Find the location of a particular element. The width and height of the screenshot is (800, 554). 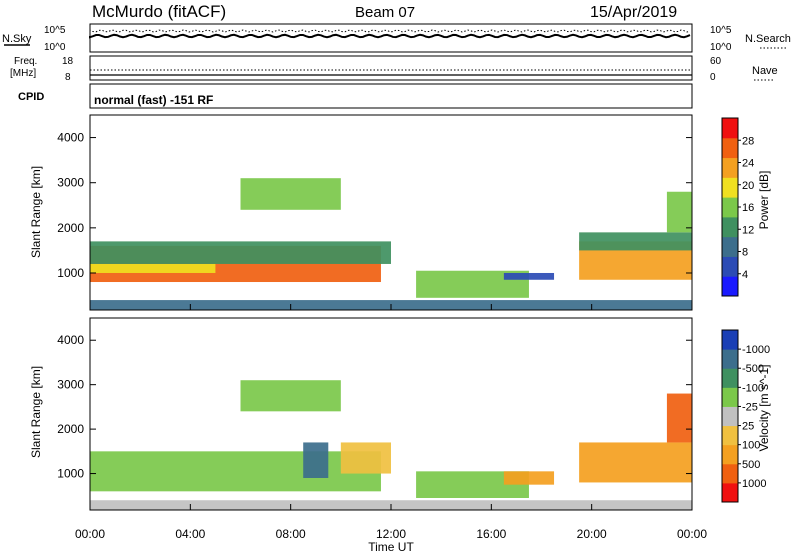

power-colorbar-label: Power [dB] is located at coordinates (764, 200).